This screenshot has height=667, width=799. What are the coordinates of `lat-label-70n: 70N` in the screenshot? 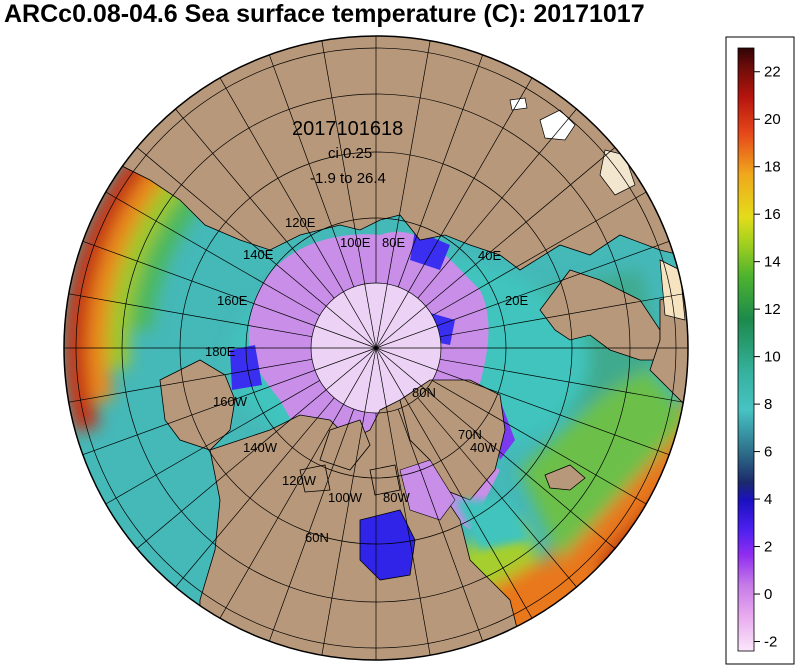 It's located at (470, 434).